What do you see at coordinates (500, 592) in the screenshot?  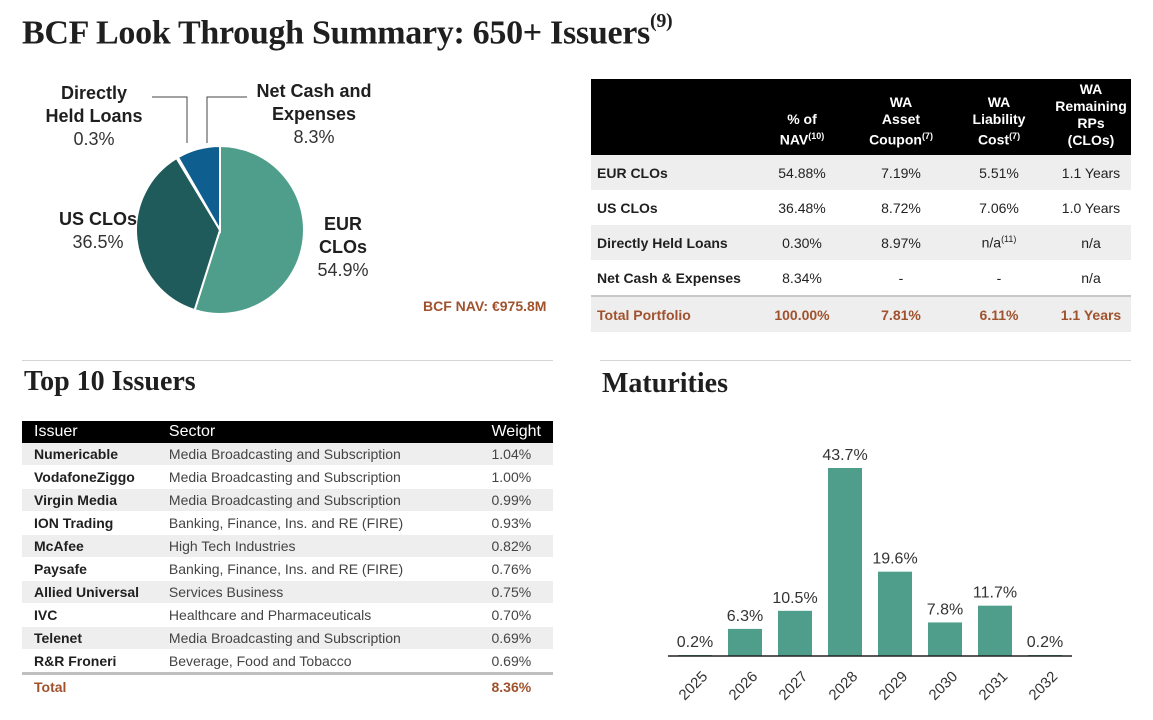 I see `issuer-weight: 0.75%` at bounding box center [500, 592].